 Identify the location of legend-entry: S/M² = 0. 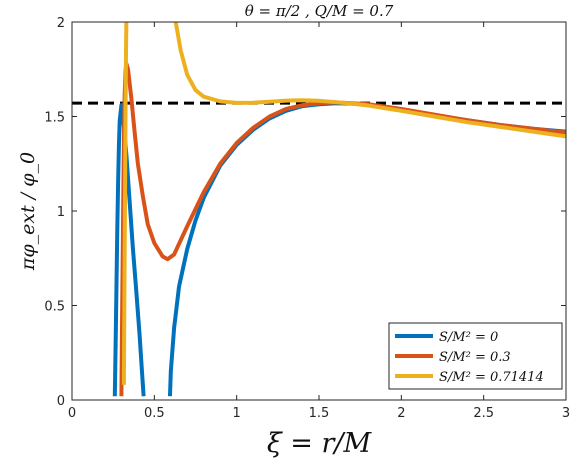
(468, 337).